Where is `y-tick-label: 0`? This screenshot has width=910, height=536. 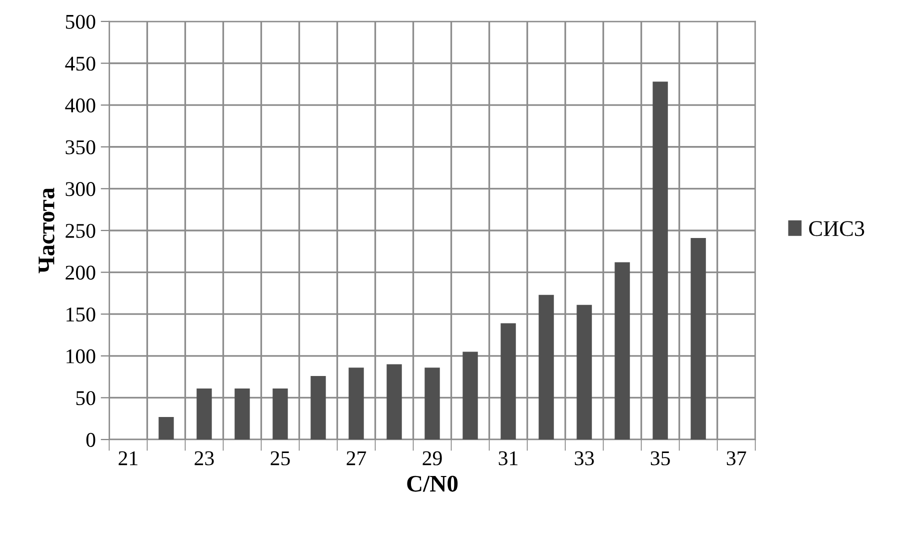
y-tick-label: 0 is located at coordinates (91, 439).